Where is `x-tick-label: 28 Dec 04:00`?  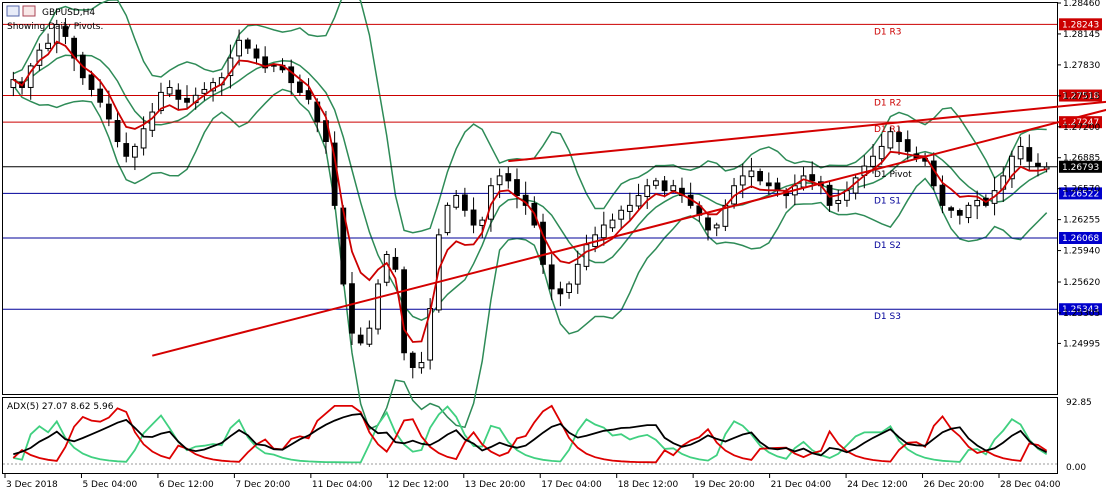 x-tick-label: 28 Dec 04:00 is located at coordinates (1030, 485).